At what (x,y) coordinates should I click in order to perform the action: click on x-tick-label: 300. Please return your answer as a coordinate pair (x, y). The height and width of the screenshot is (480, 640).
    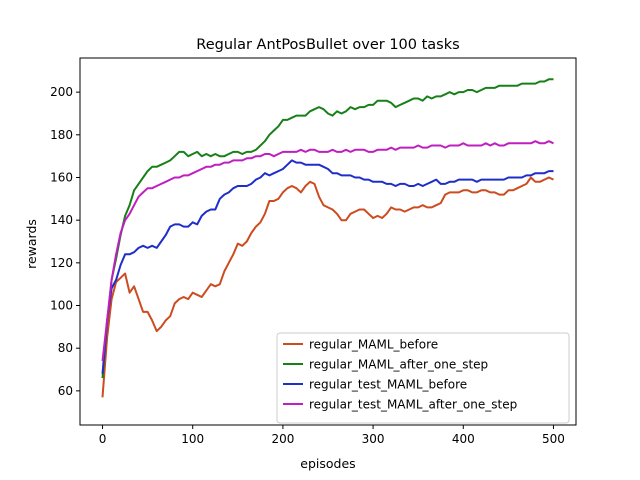
    Looking at the image, I should click on (373, 439).